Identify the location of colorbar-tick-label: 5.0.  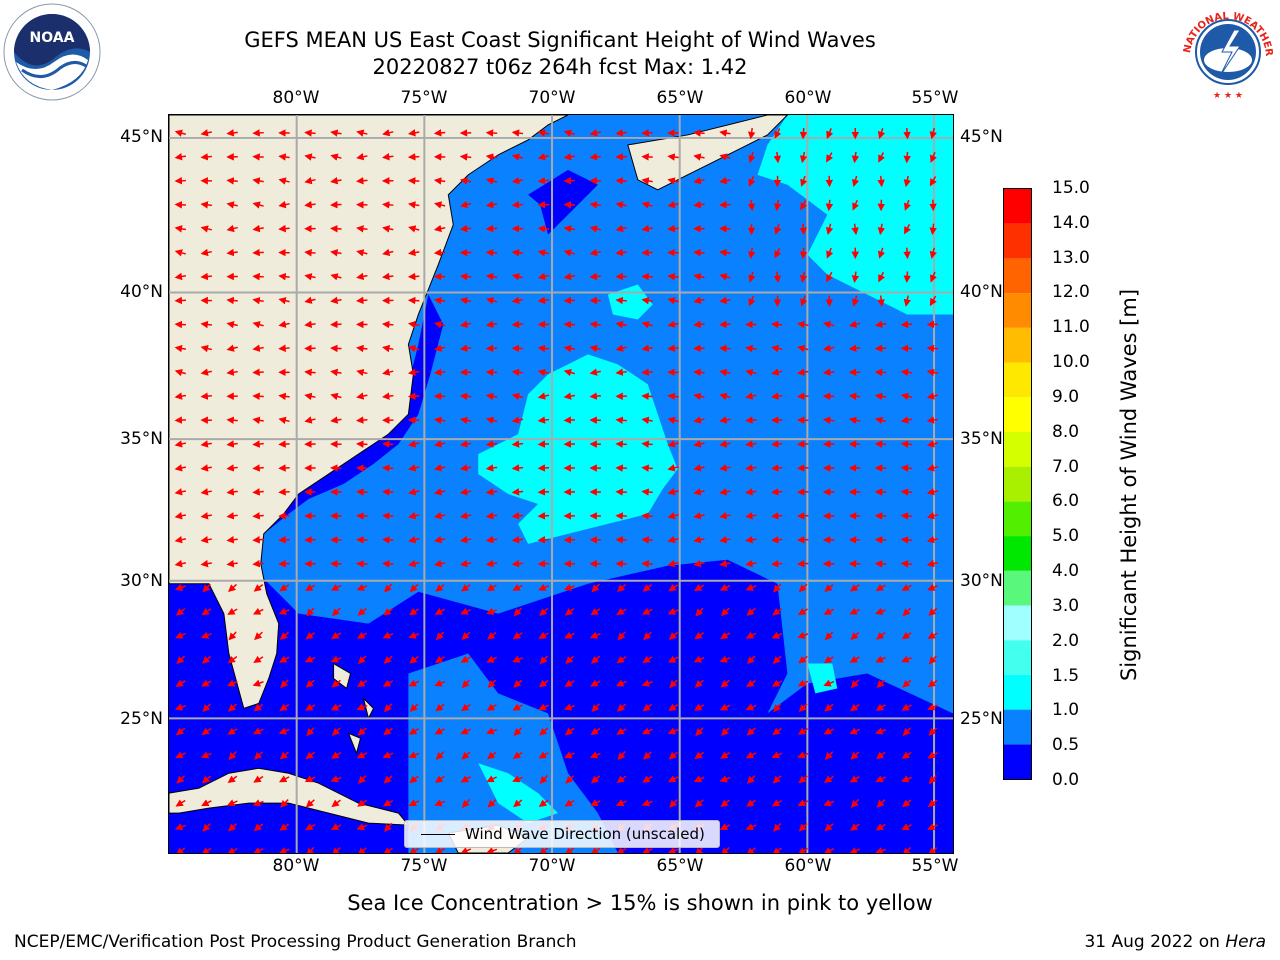
(1066, 536).